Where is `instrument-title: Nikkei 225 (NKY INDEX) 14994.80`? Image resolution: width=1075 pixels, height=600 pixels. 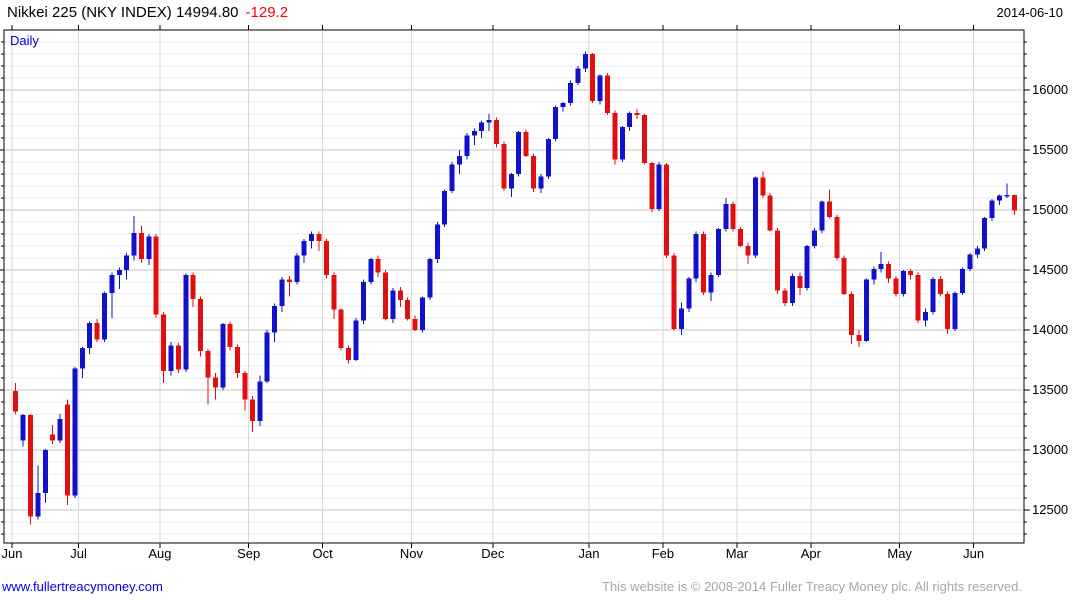 instrument-title: Nikkei 225 (NKY INDEX) 14994.80 is located at coordinates (123, 12).